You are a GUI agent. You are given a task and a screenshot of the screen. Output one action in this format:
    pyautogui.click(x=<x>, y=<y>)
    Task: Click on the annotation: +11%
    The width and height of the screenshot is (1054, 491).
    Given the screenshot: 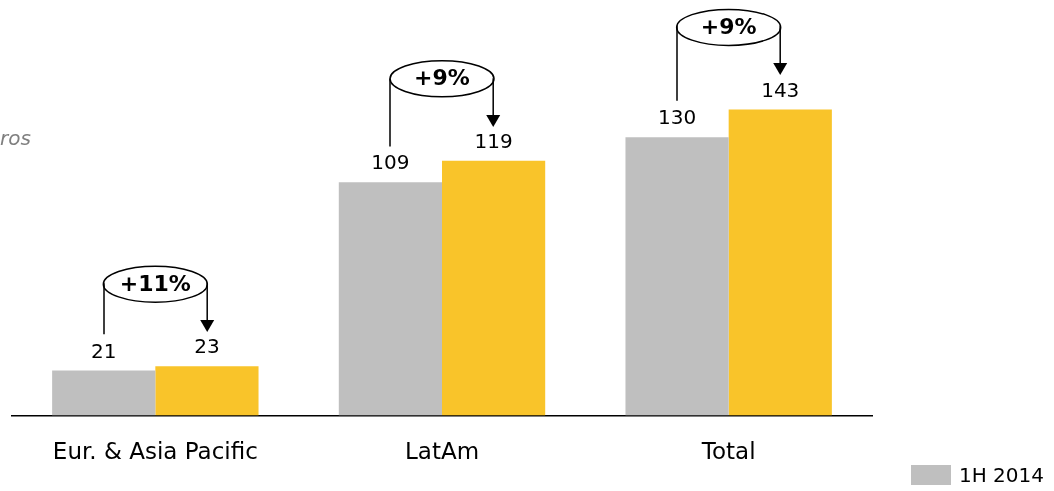 What is the action you would take?
    pyautogui.click(x=155, y=283)
    